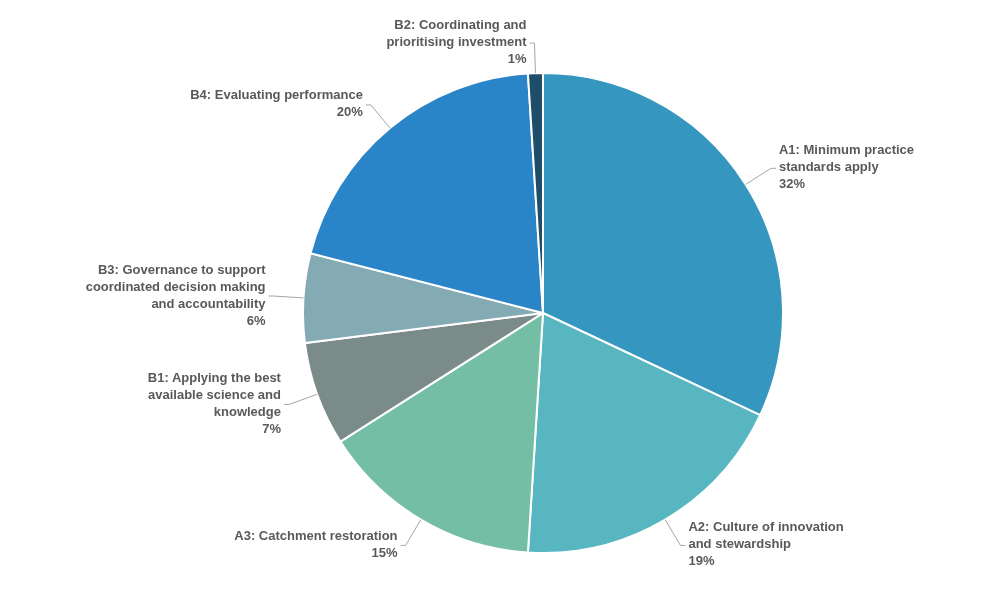 The height and width of the screenshot is (603, 1005). What do you see at coordinates (701, 561) in the screenshot?
I see `data-label: 19%` at bounding box center [701, 561].